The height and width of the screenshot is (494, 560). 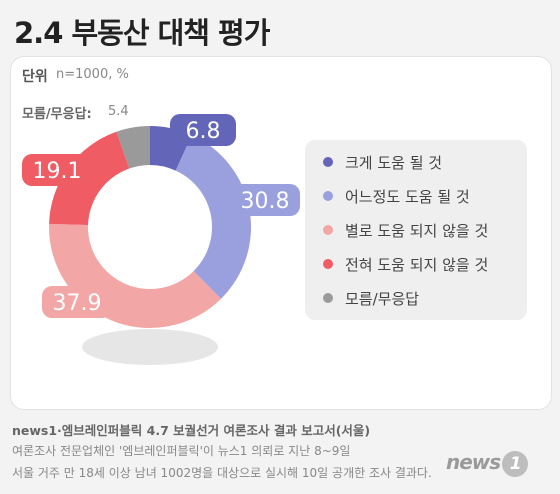 I want to click on unit-label: 단위, so click(x=35, y=77).